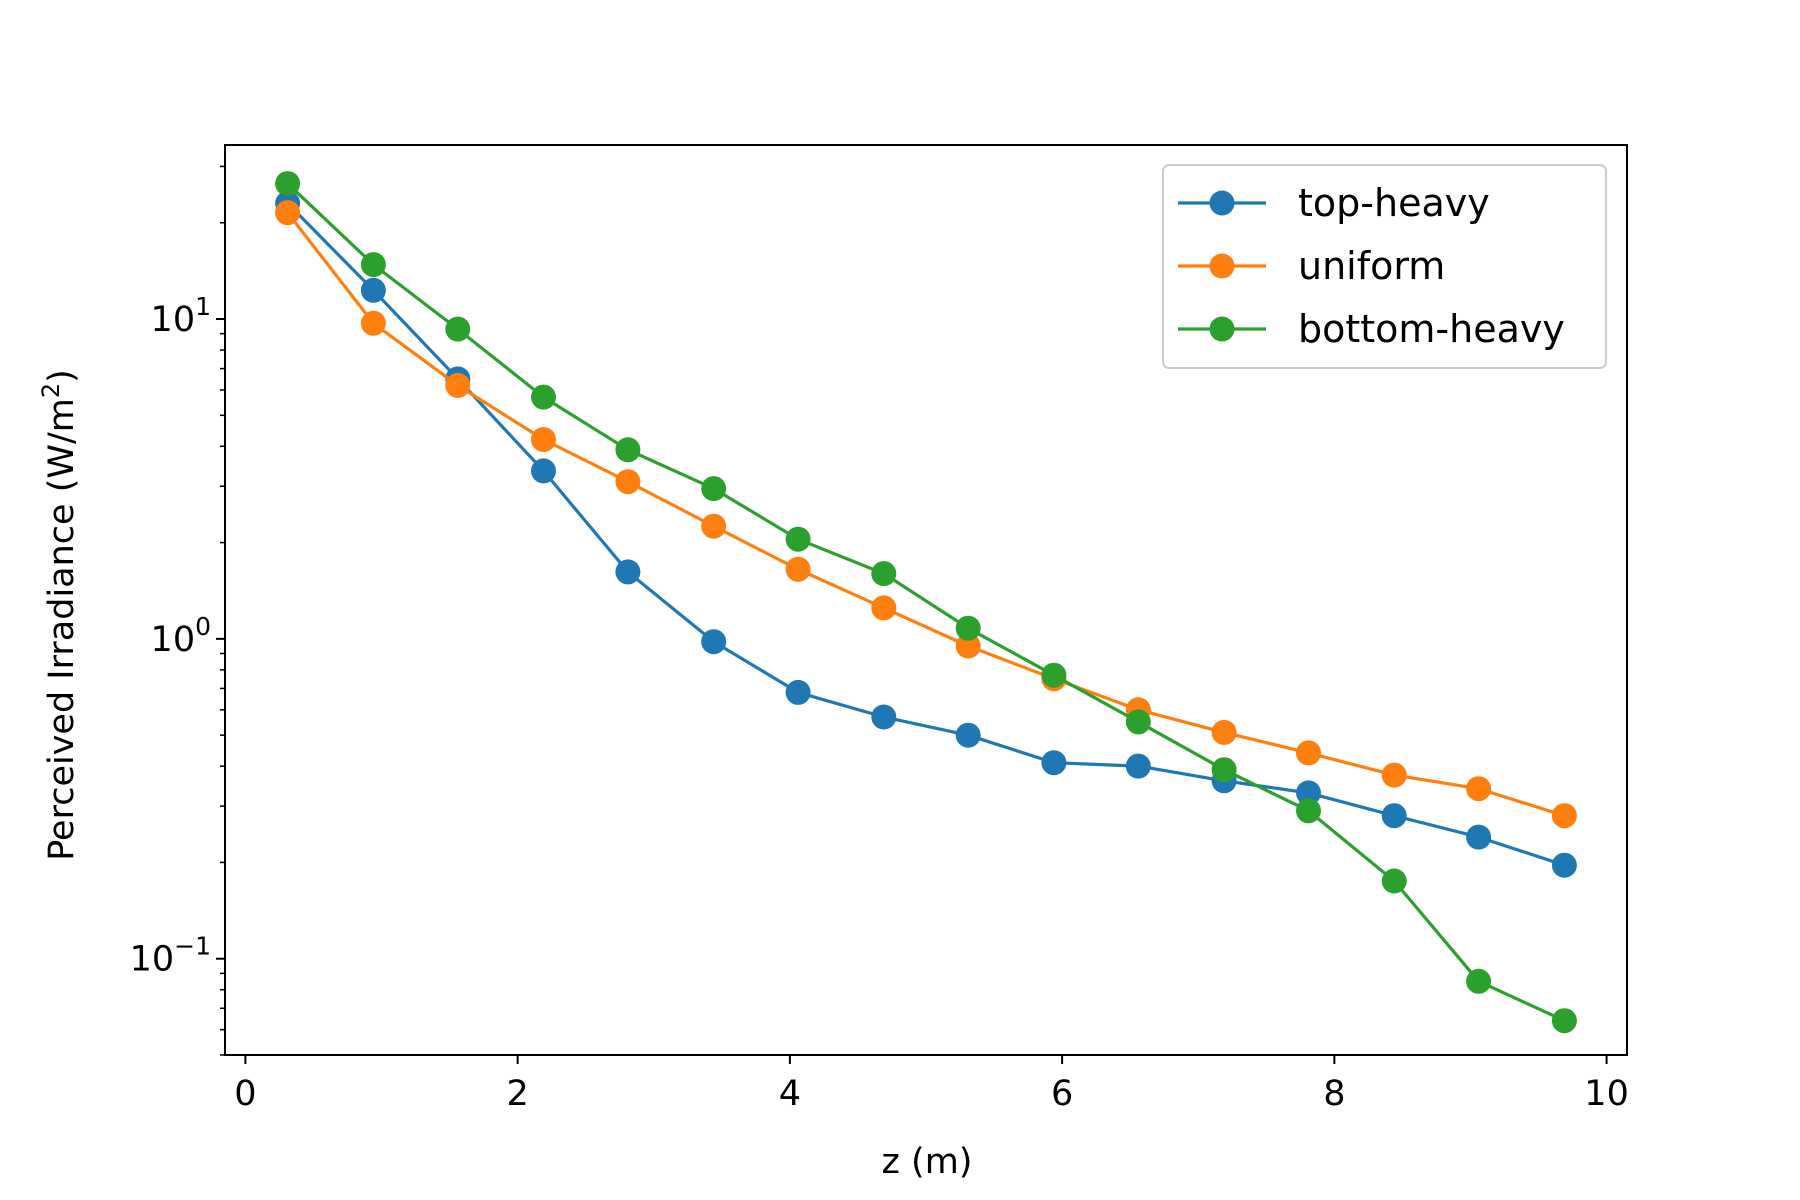 The image size is (1800, 1200). What do you see at coordinates (62, 376) in the screenshot?
I see `y-axis-label-close: )` at bounding box center [62, 376].